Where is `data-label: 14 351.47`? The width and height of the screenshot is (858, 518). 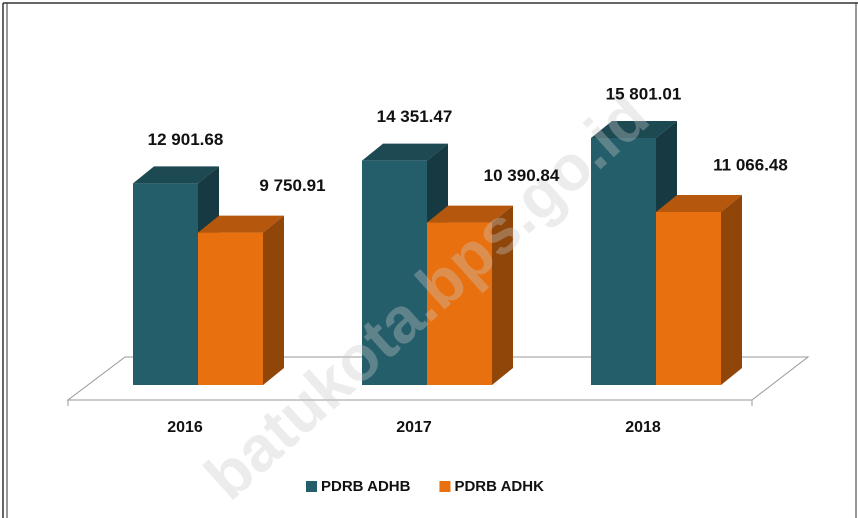 data-label: 14 351.47 is located at coordinates (415, 116).